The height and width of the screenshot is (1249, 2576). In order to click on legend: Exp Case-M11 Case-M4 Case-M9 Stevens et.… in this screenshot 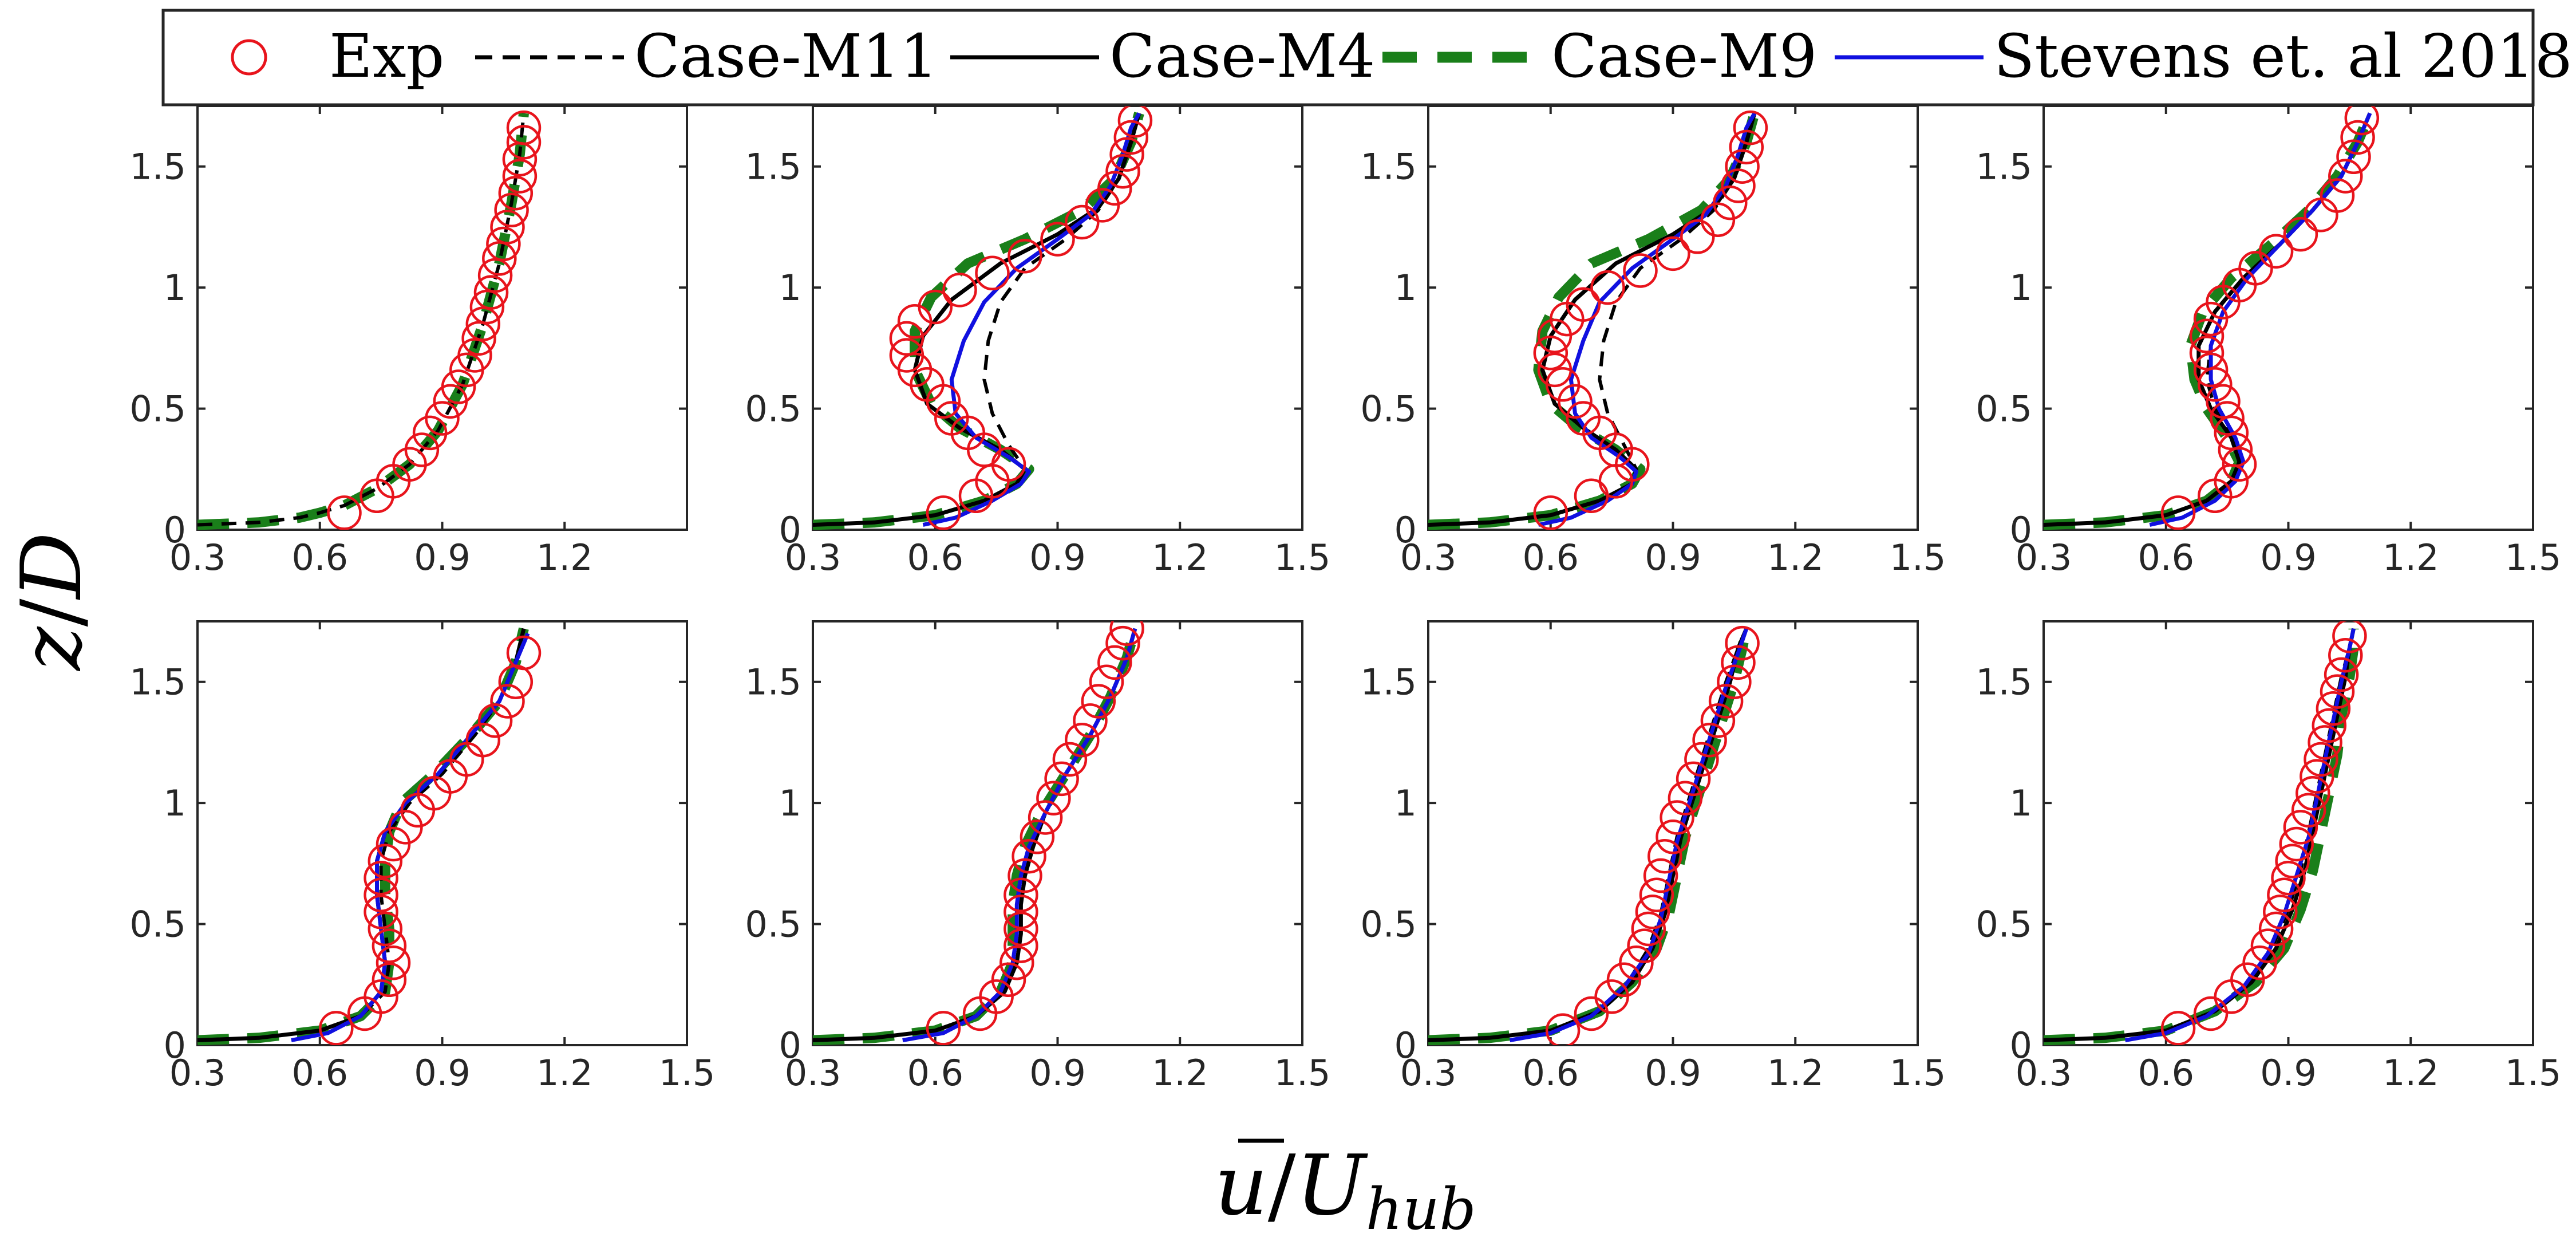, I will do `click(1367, 58)`.